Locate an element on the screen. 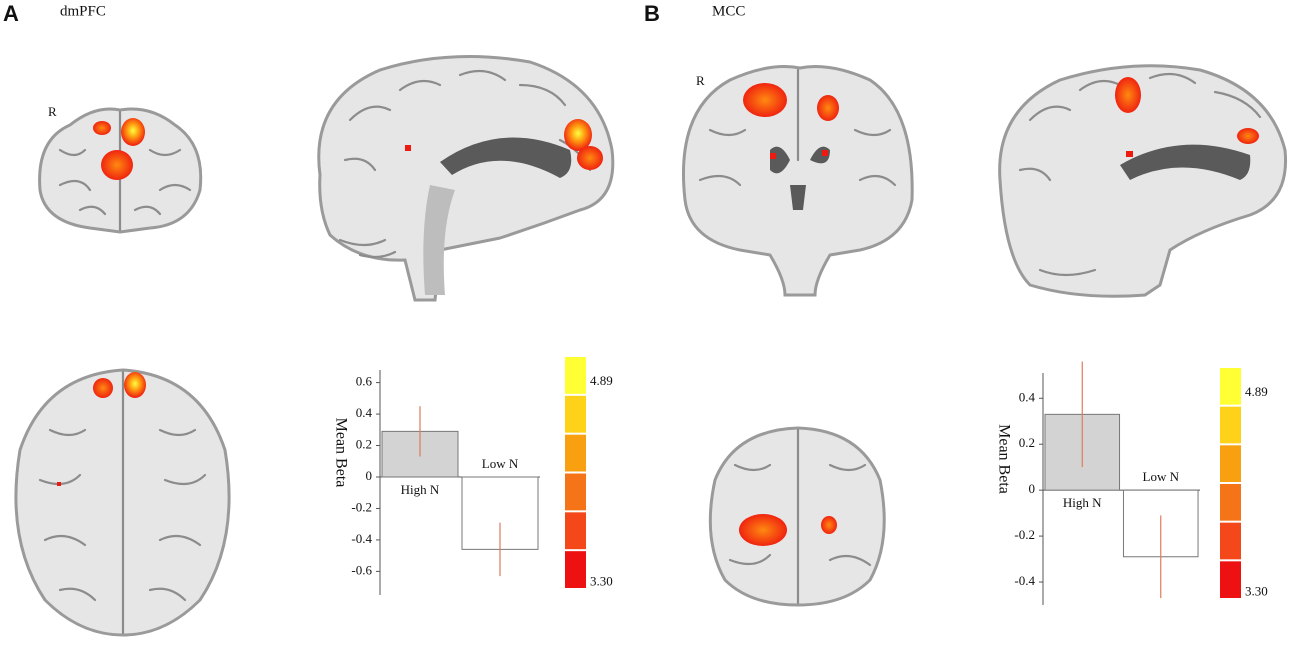 The image size is (1300, 650). panel-letter: A is located at coordinates (11, 13).